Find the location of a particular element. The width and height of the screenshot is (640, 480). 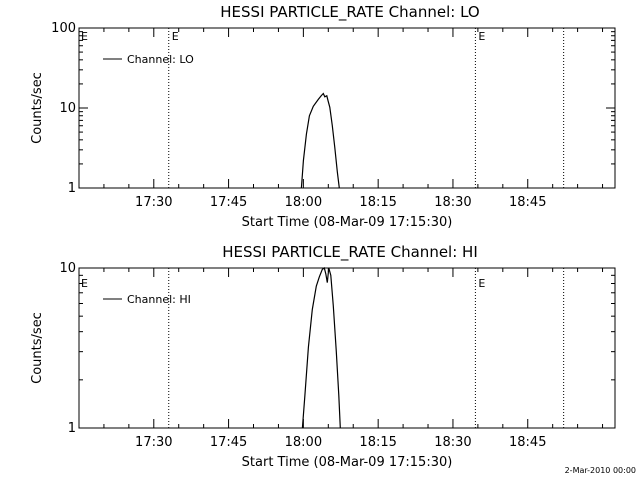

lo-y-axis-label: Counts/sec is located at coordinates (37, 108).